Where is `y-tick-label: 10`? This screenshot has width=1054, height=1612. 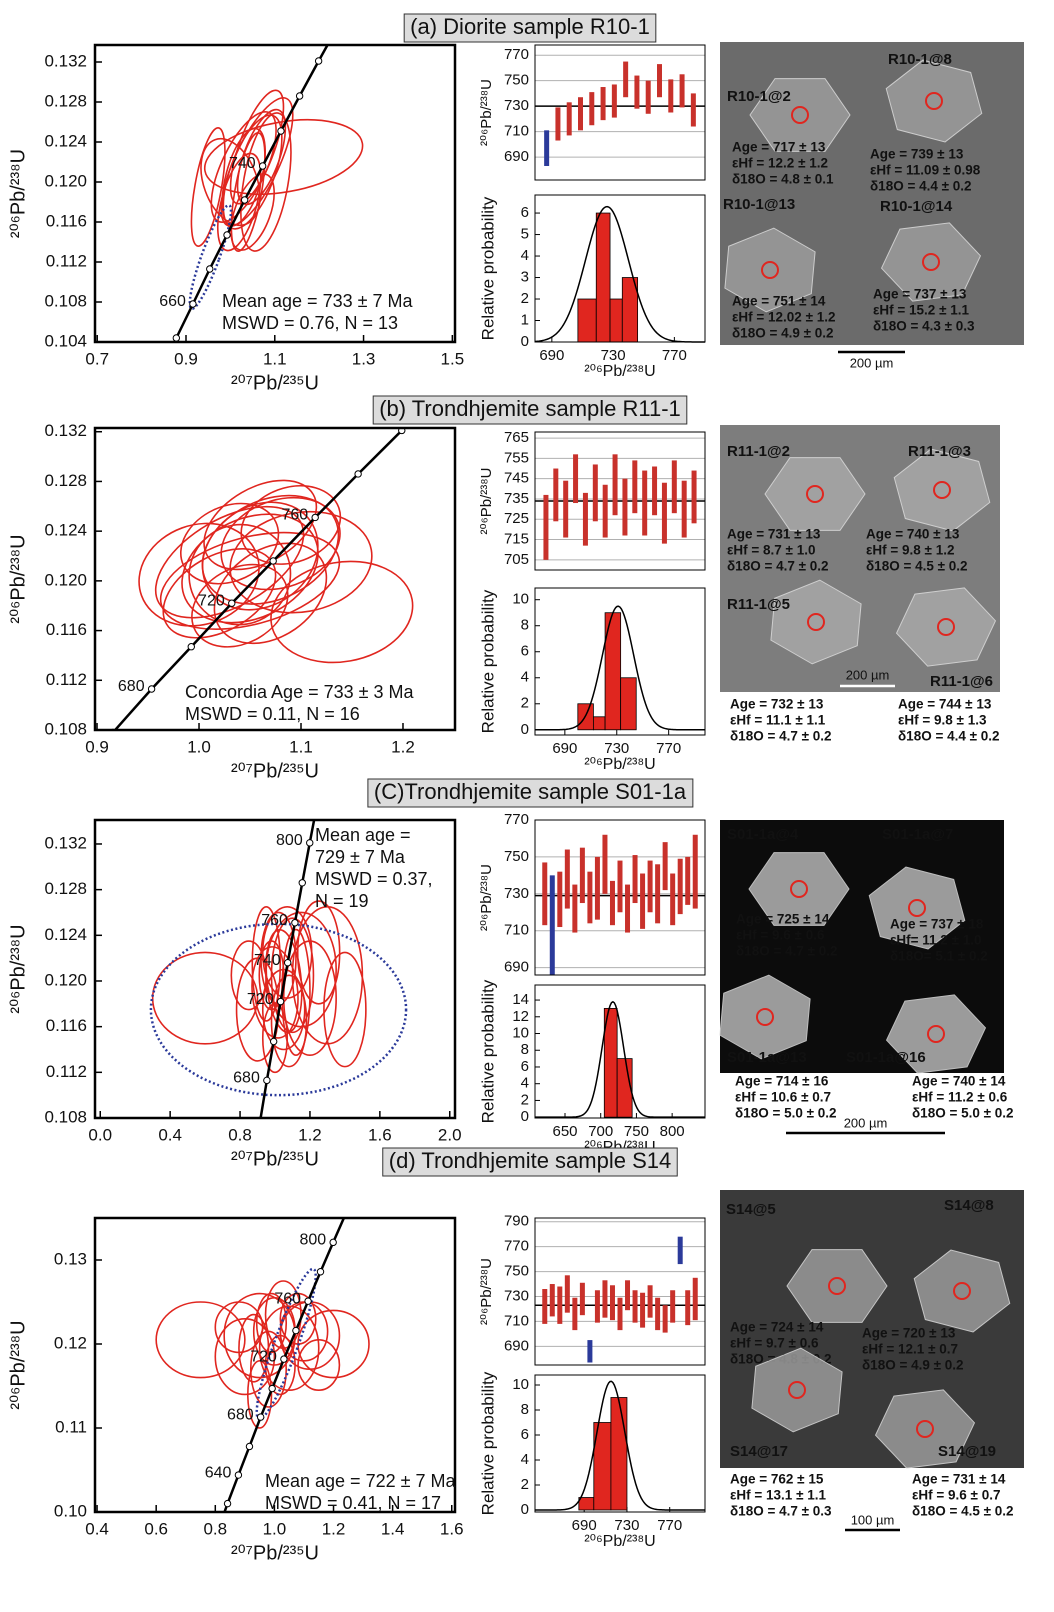 y-tick-label: 10 is located at coordinates (520, 1032).